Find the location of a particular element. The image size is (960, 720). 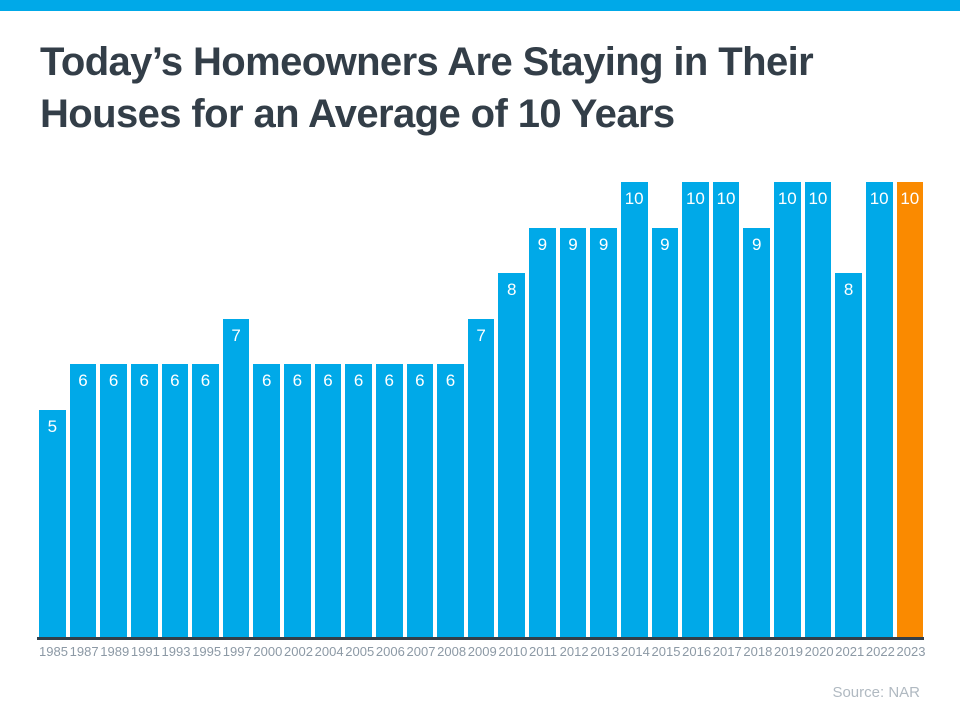

bar: 5 is located at coordinates (52, 523).